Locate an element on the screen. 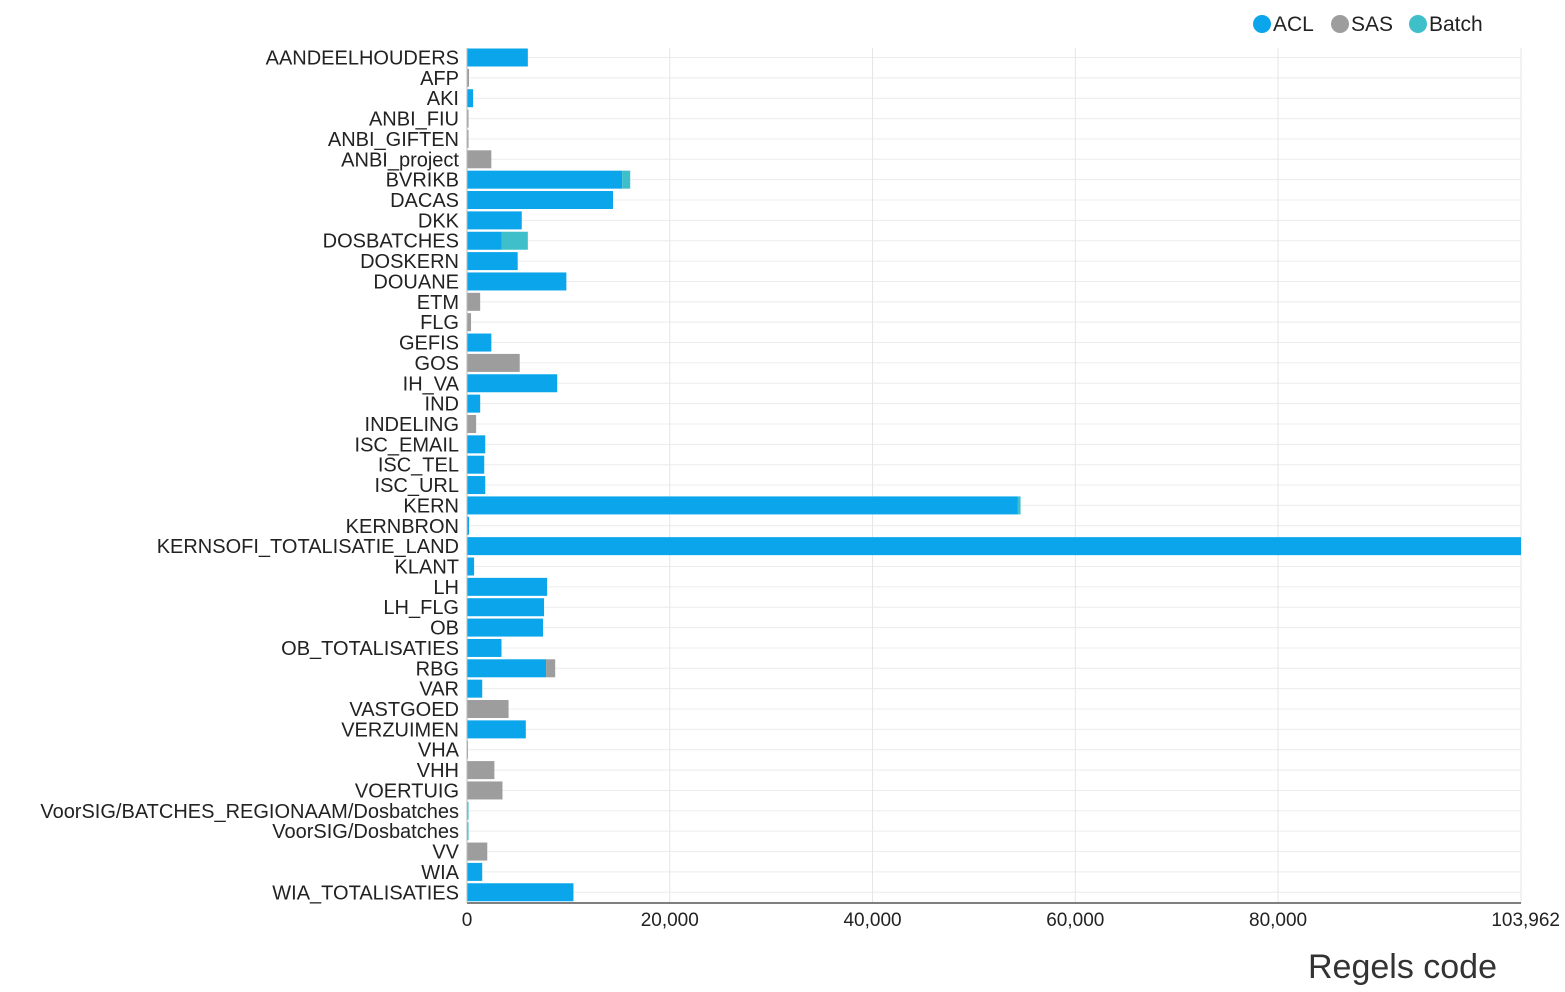 The image size is (1565, 992). bar-acl-gefis is located at coordinates (479, 342).